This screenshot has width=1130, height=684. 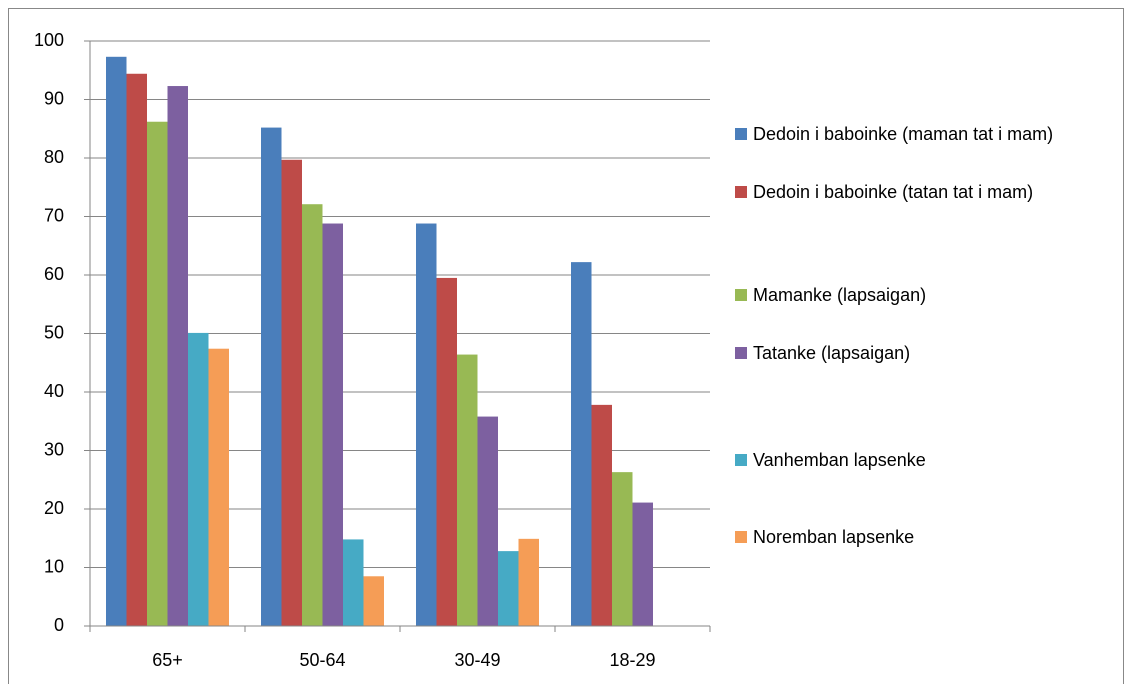 I want to click on y-tick-label: 10, so click(x=54, y=566).